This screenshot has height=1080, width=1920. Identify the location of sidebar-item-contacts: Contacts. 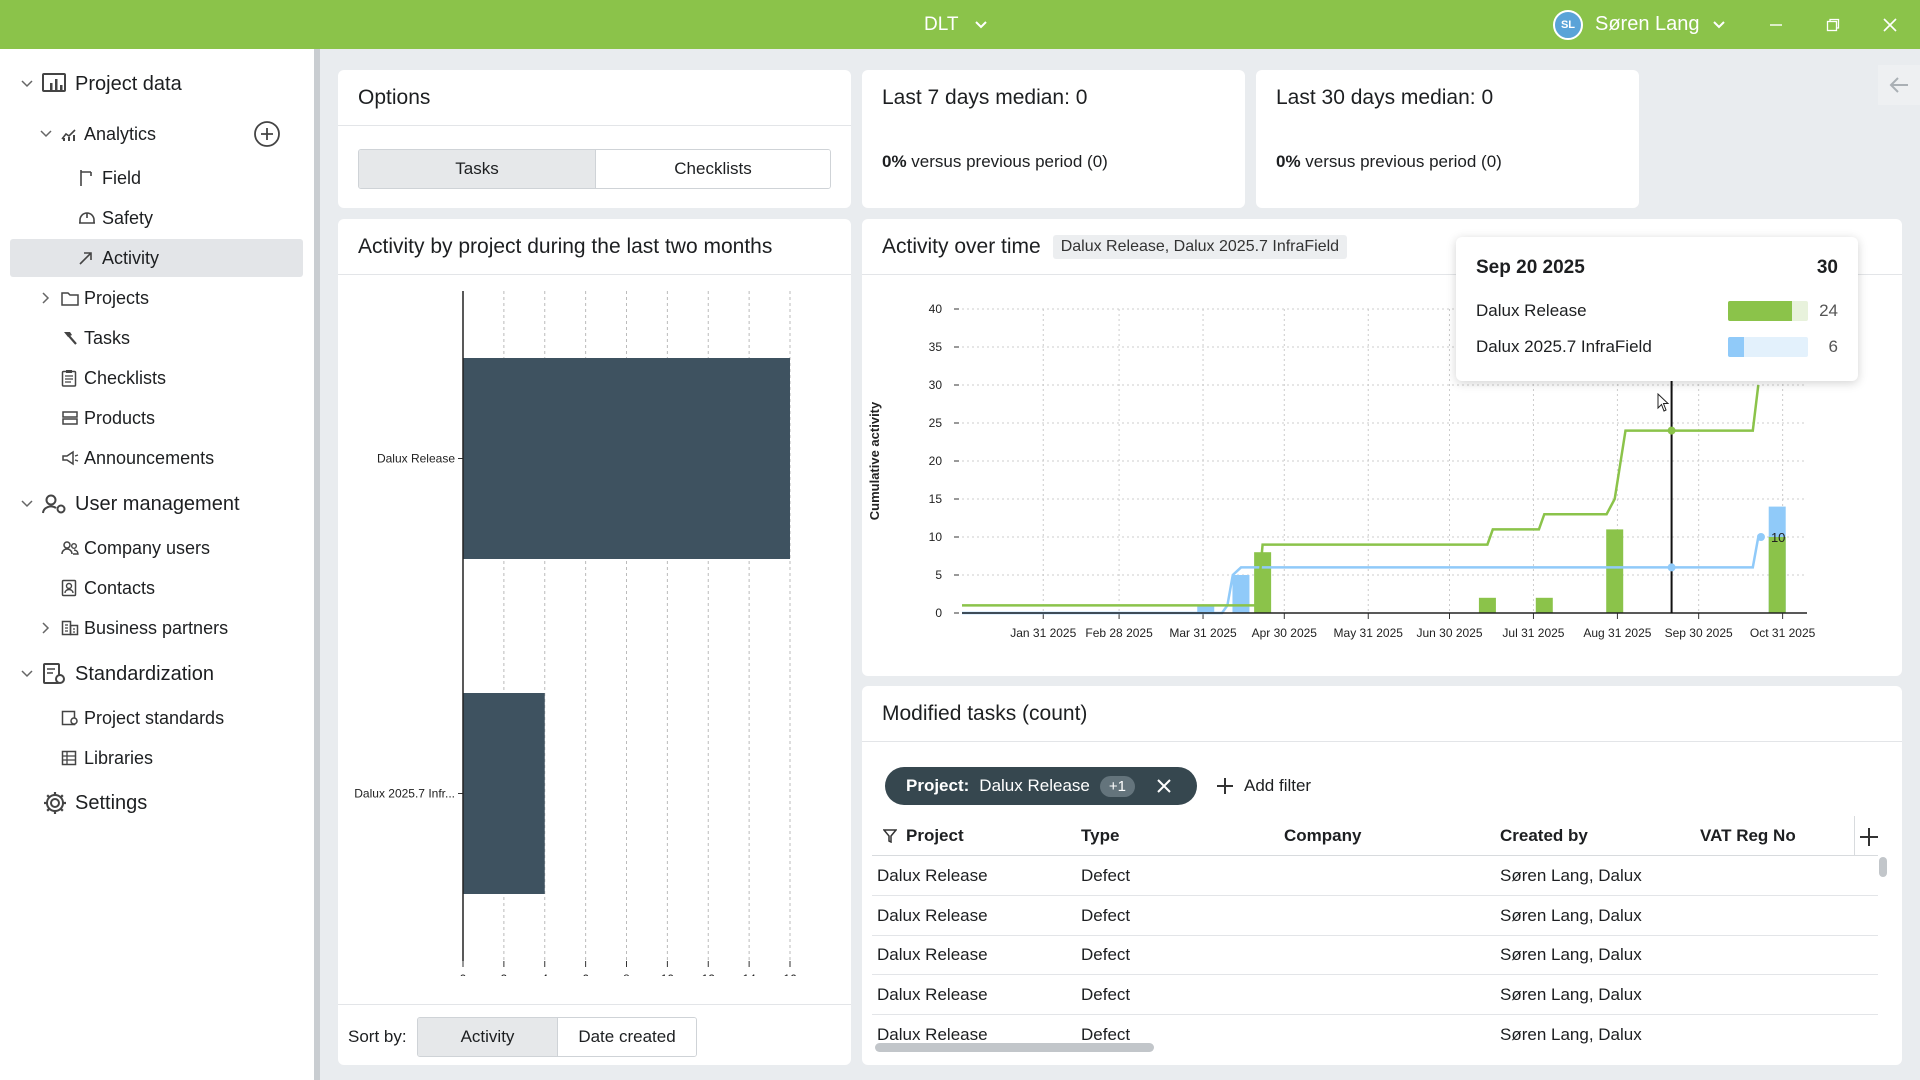
(156, 588).